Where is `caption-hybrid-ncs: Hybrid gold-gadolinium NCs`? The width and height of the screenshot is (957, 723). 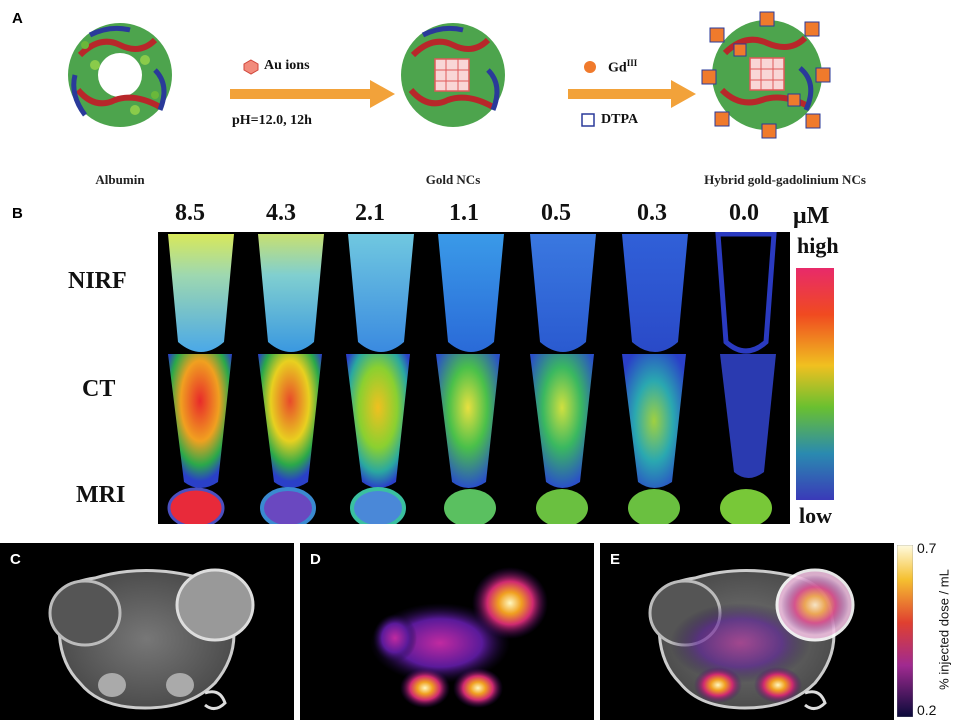 caption-hybrid-ncs: Hybrid gold-gadolinium NCs is located at coordinates (785, 179).